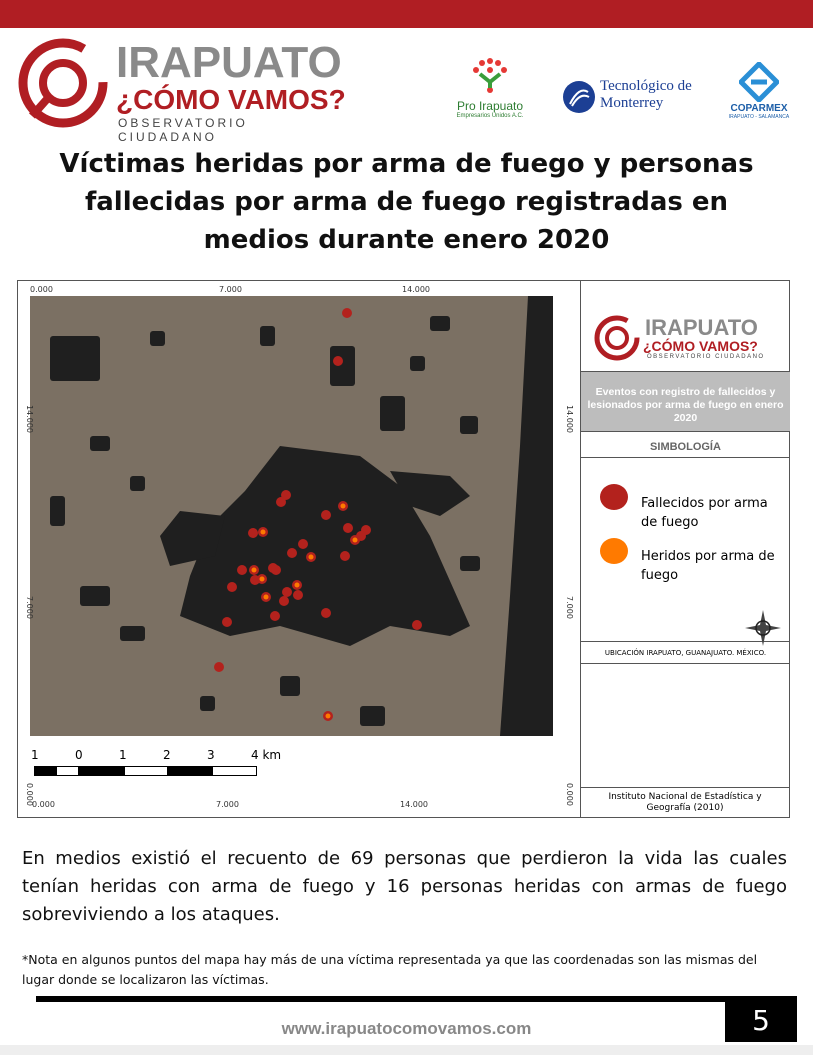  What do you see at coordinates (614, 497) in the screenshot?
I see `fallecidos-swatch` at bounding box center [614, 497].